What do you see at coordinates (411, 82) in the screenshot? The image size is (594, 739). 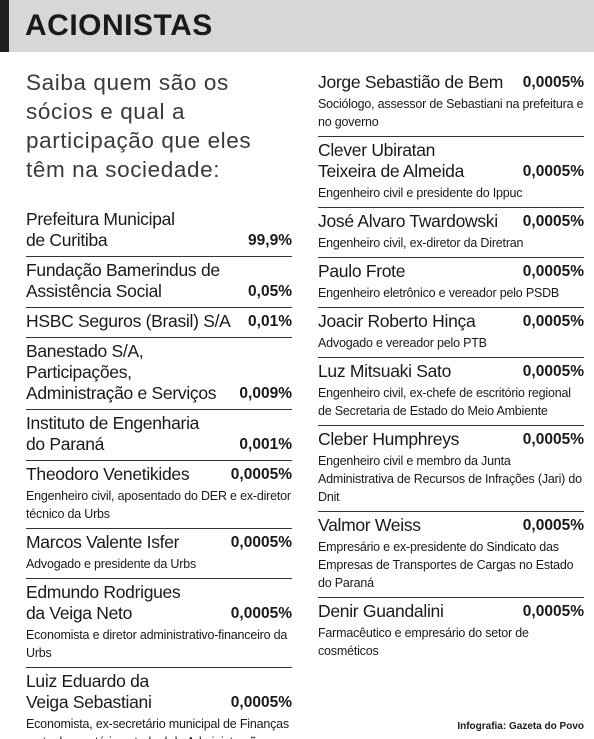 I see `shareholder-name: Jorge Sebastião de Bem` at bounding box center [411, 82].